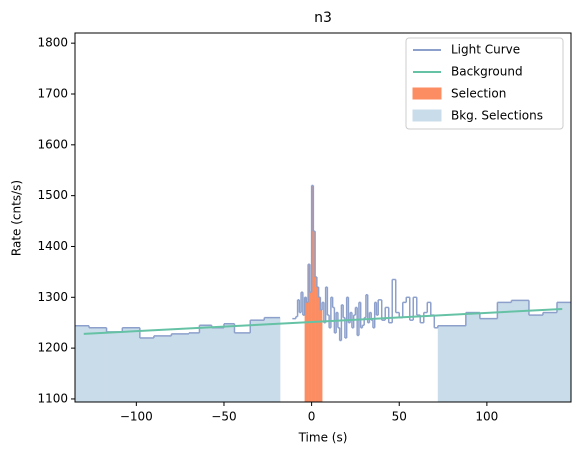 The width and height of the screenshot is (580, 459). Describe the element at coordinates (52, 297) in the screenshot. I see `y-tick-label: 1300` at that location.